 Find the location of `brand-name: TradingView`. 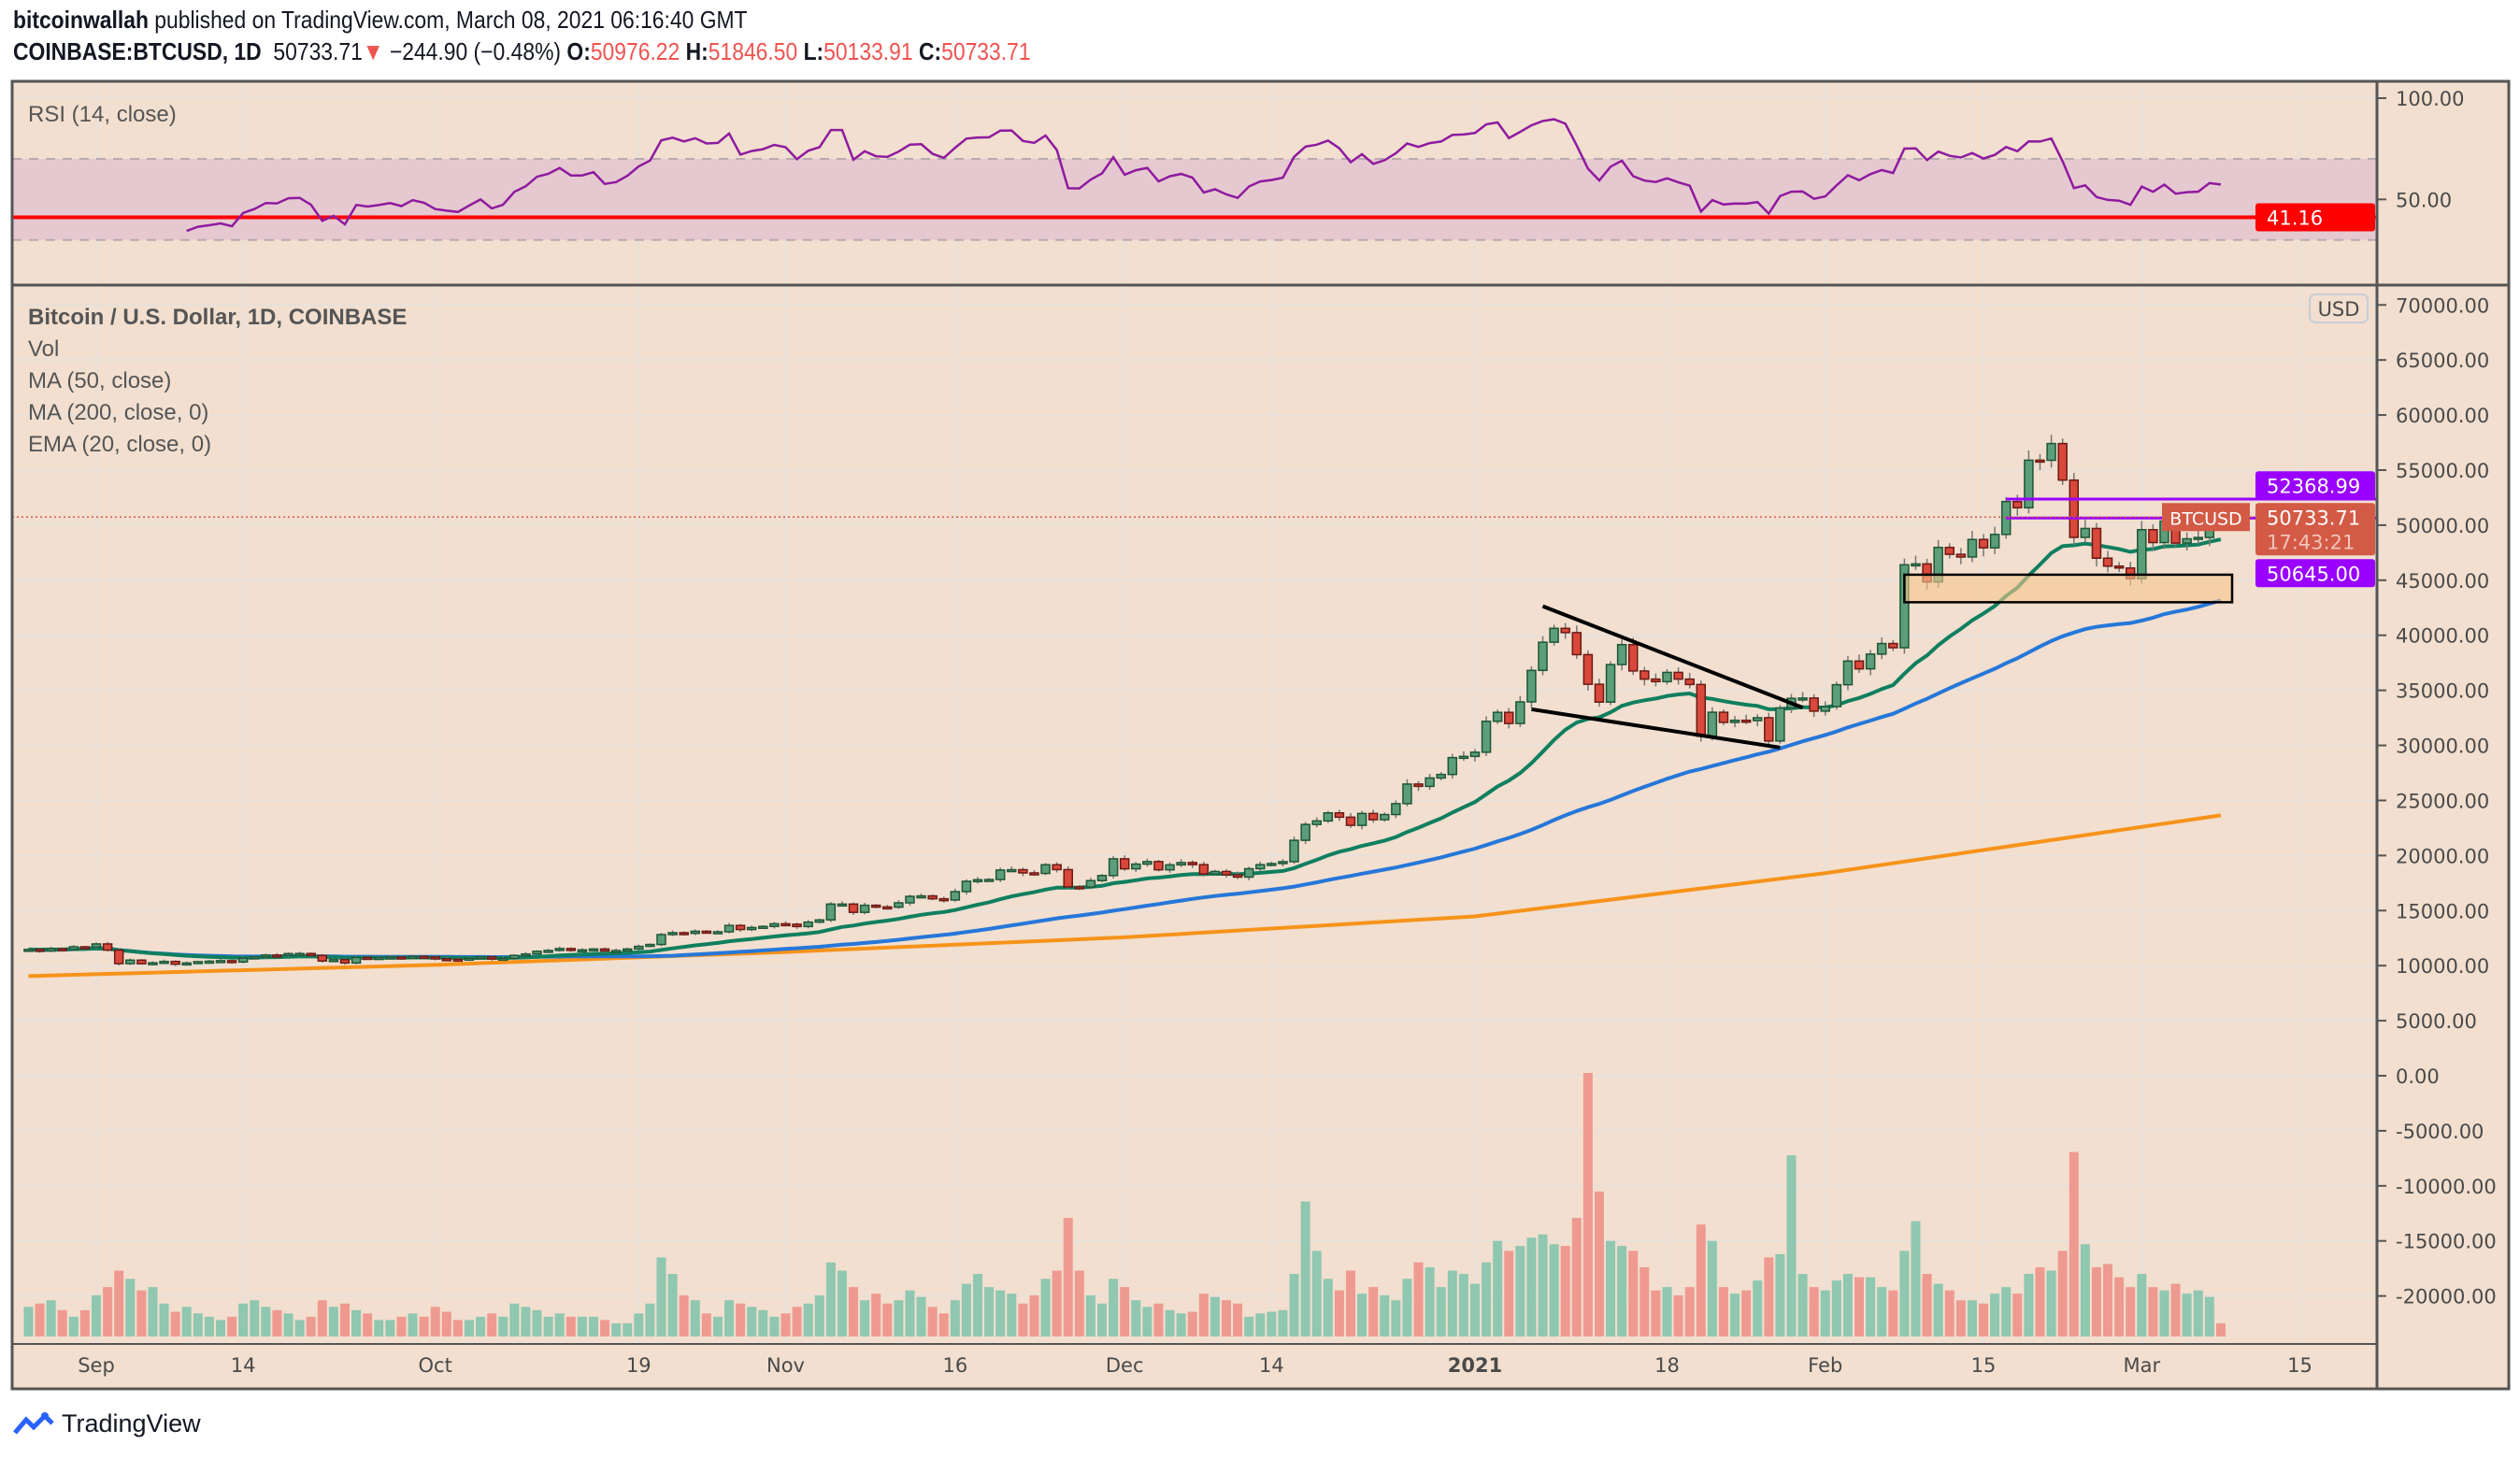

brand-name: TradingView is located at coordinates (131, 1423).